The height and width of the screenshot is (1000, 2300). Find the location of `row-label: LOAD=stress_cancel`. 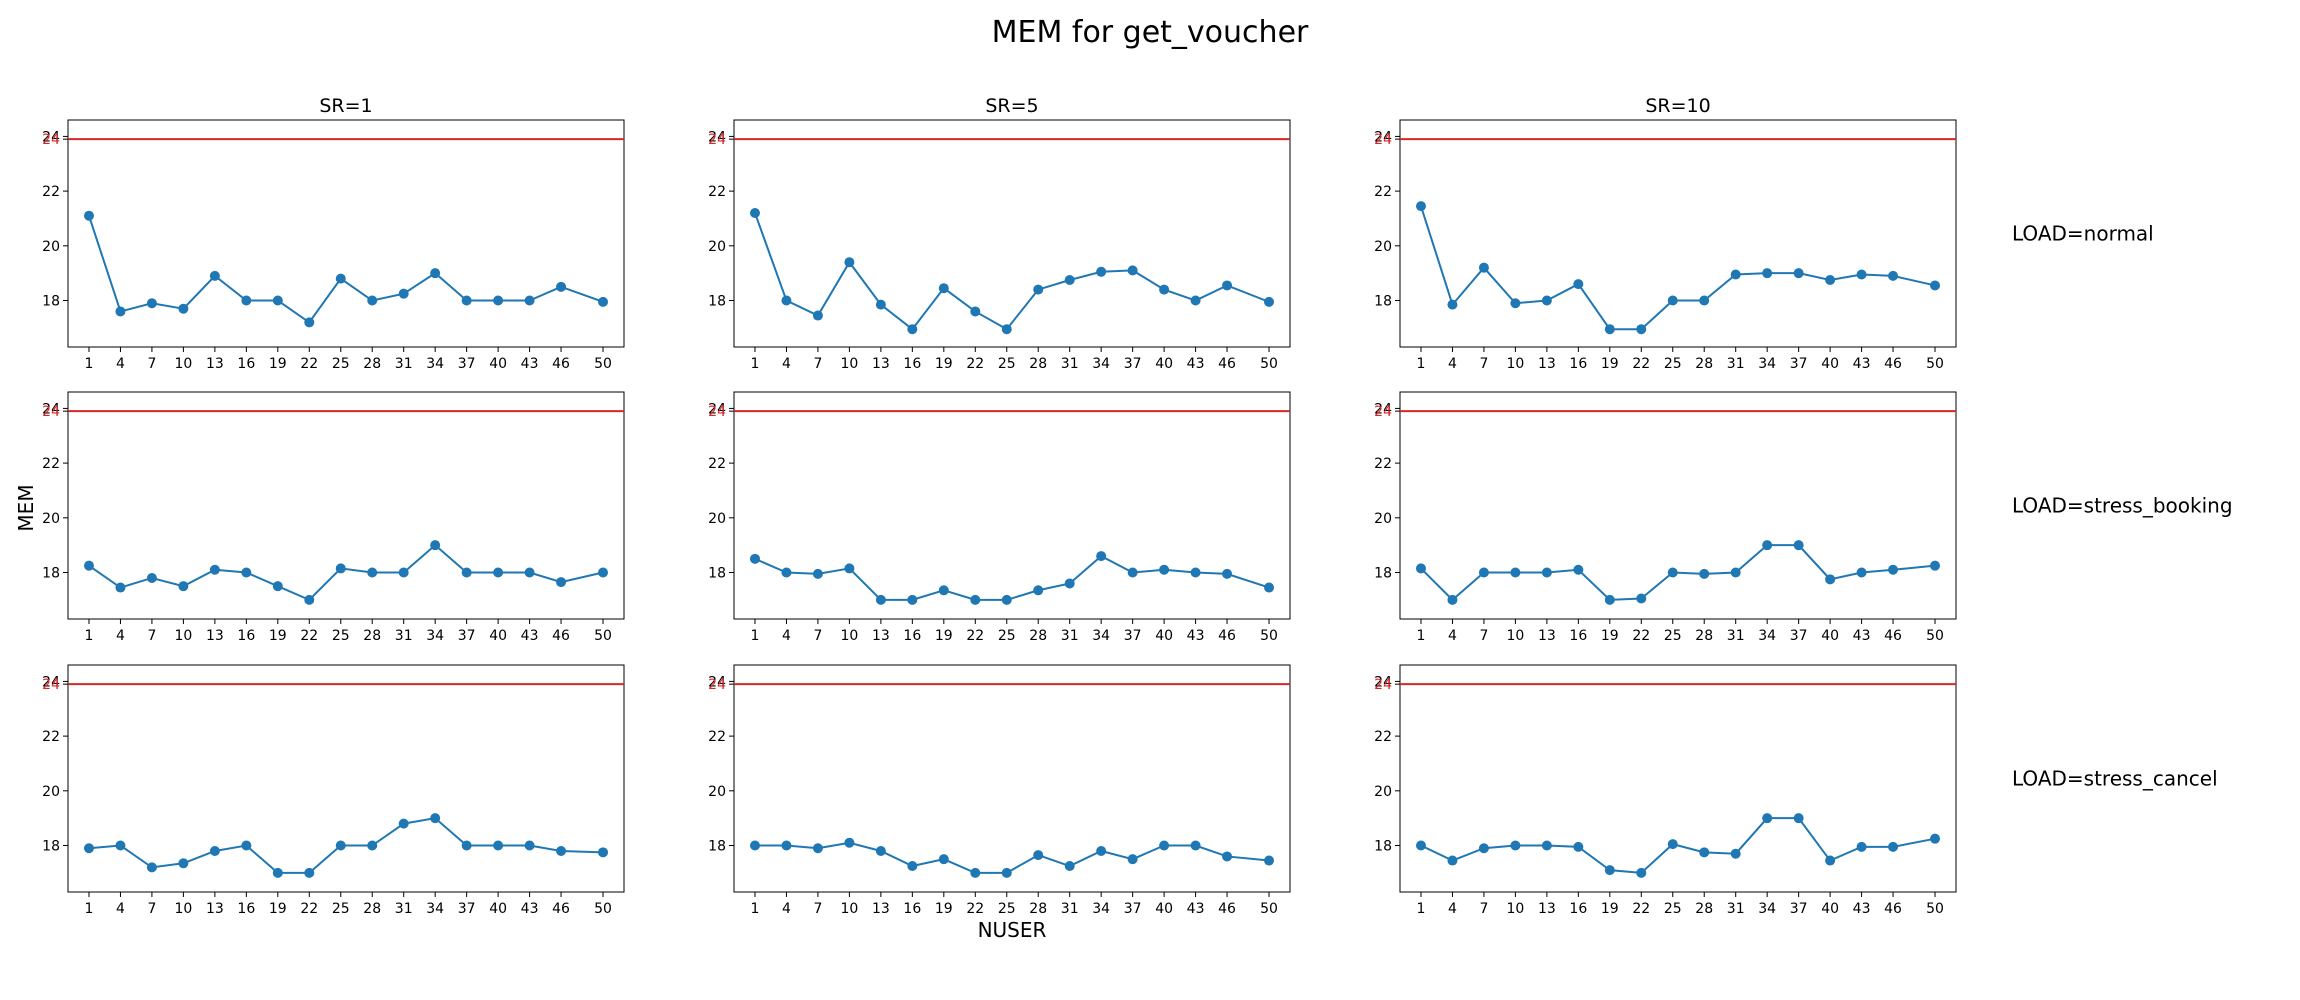

row-label: LOAD=stress_cancel is located at coordinates (2115, 779).